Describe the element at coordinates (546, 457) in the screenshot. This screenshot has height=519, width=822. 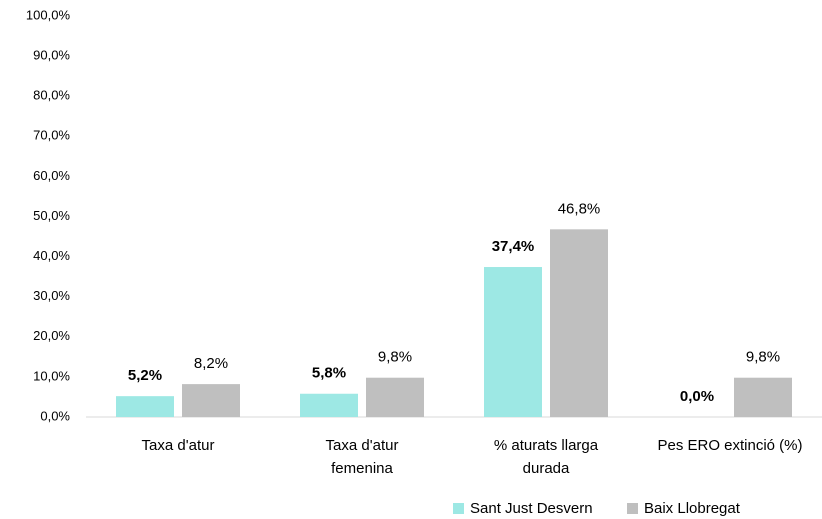
I see `x-tick-label: % aturats llarga durada` at that location.